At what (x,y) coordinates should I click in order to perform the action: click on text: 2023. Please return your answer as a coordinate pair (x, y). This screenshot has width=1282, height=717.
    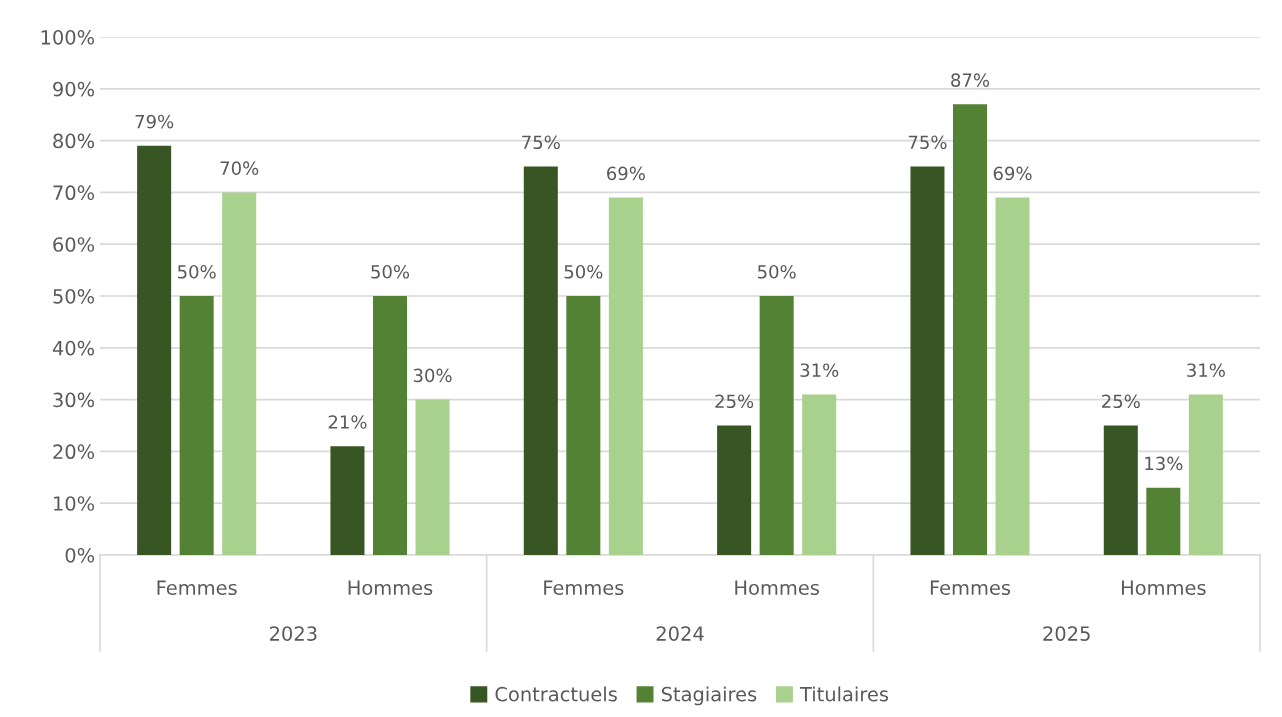
    Looking at the image, I should click on (293, 633).